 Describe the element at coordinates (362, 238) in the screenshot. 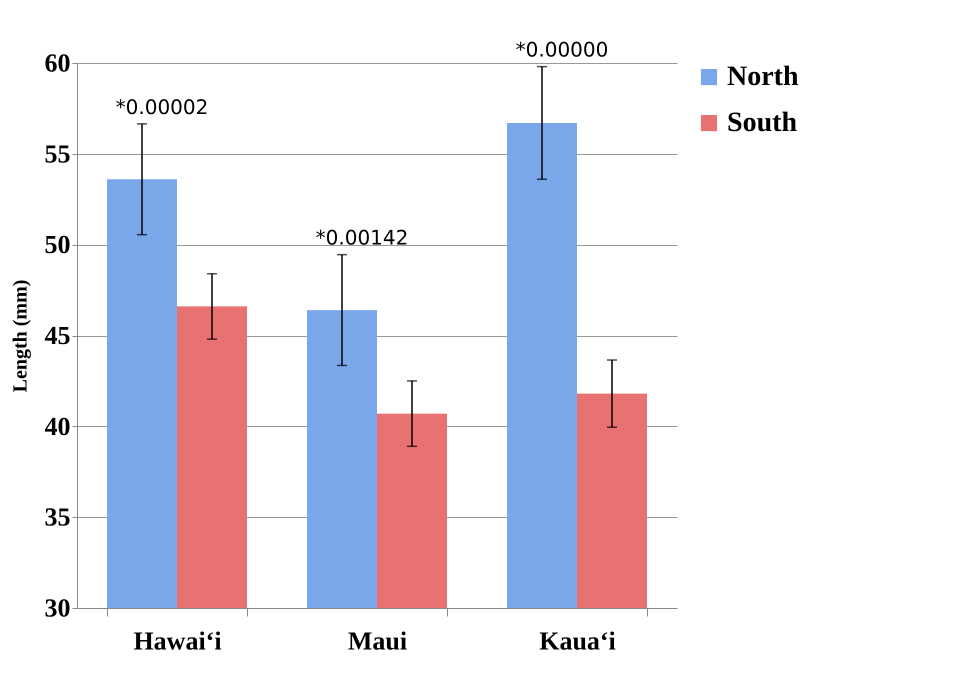

I see `annotation: *0.00142` at that location.